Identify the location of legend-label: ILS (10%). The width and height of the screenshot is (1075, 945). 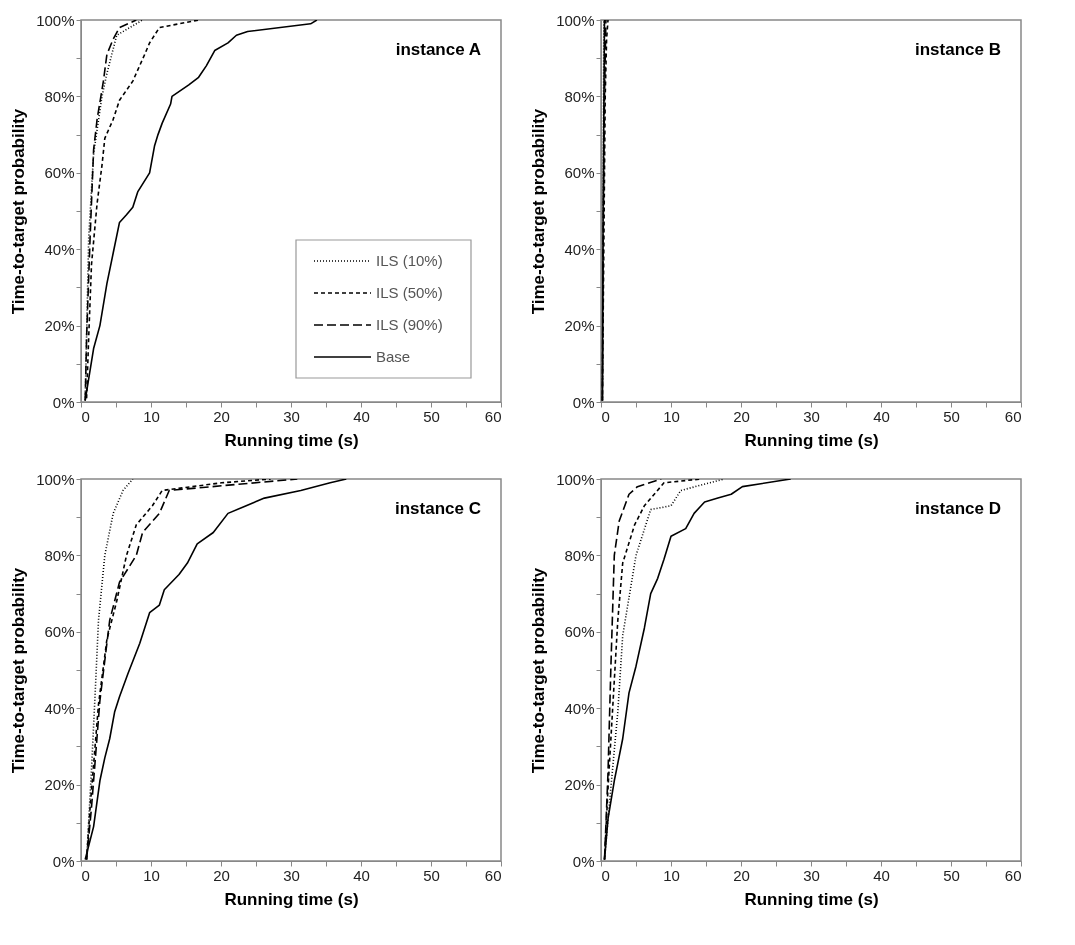
(409, 260).